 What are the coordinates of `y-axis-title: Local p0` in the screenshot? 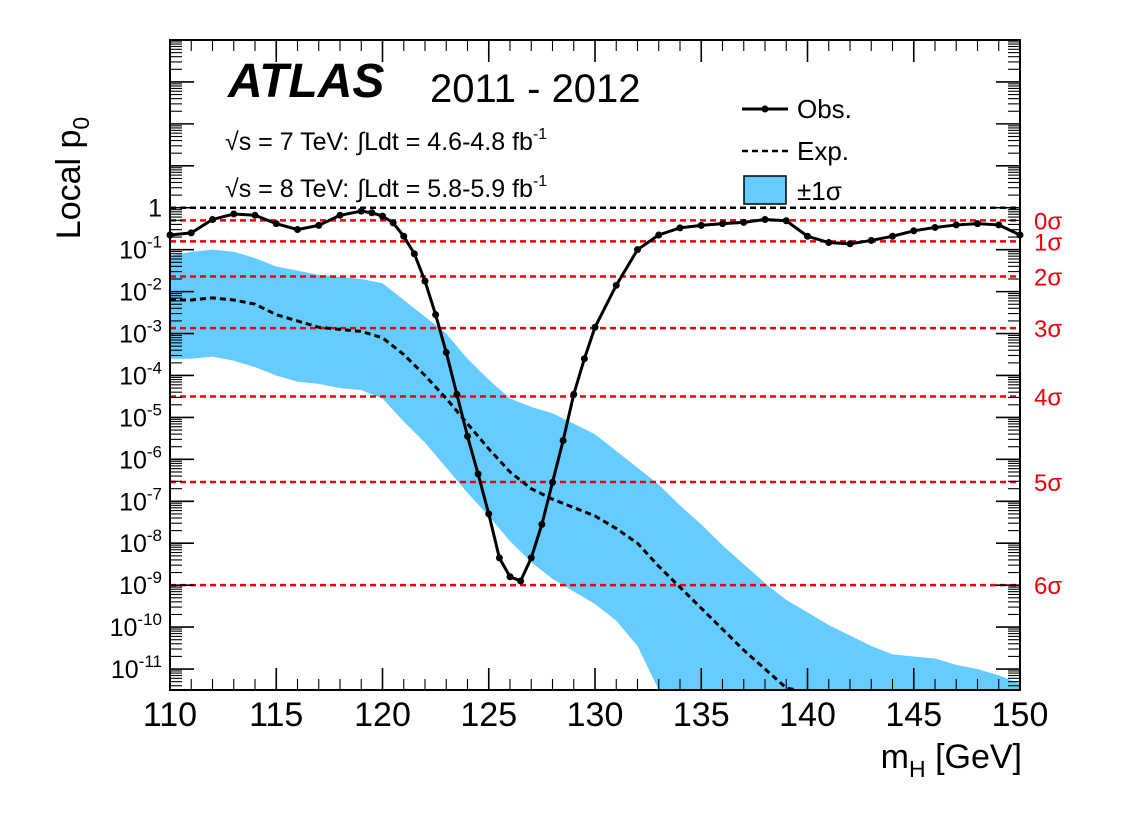 It's located at (72, 178).